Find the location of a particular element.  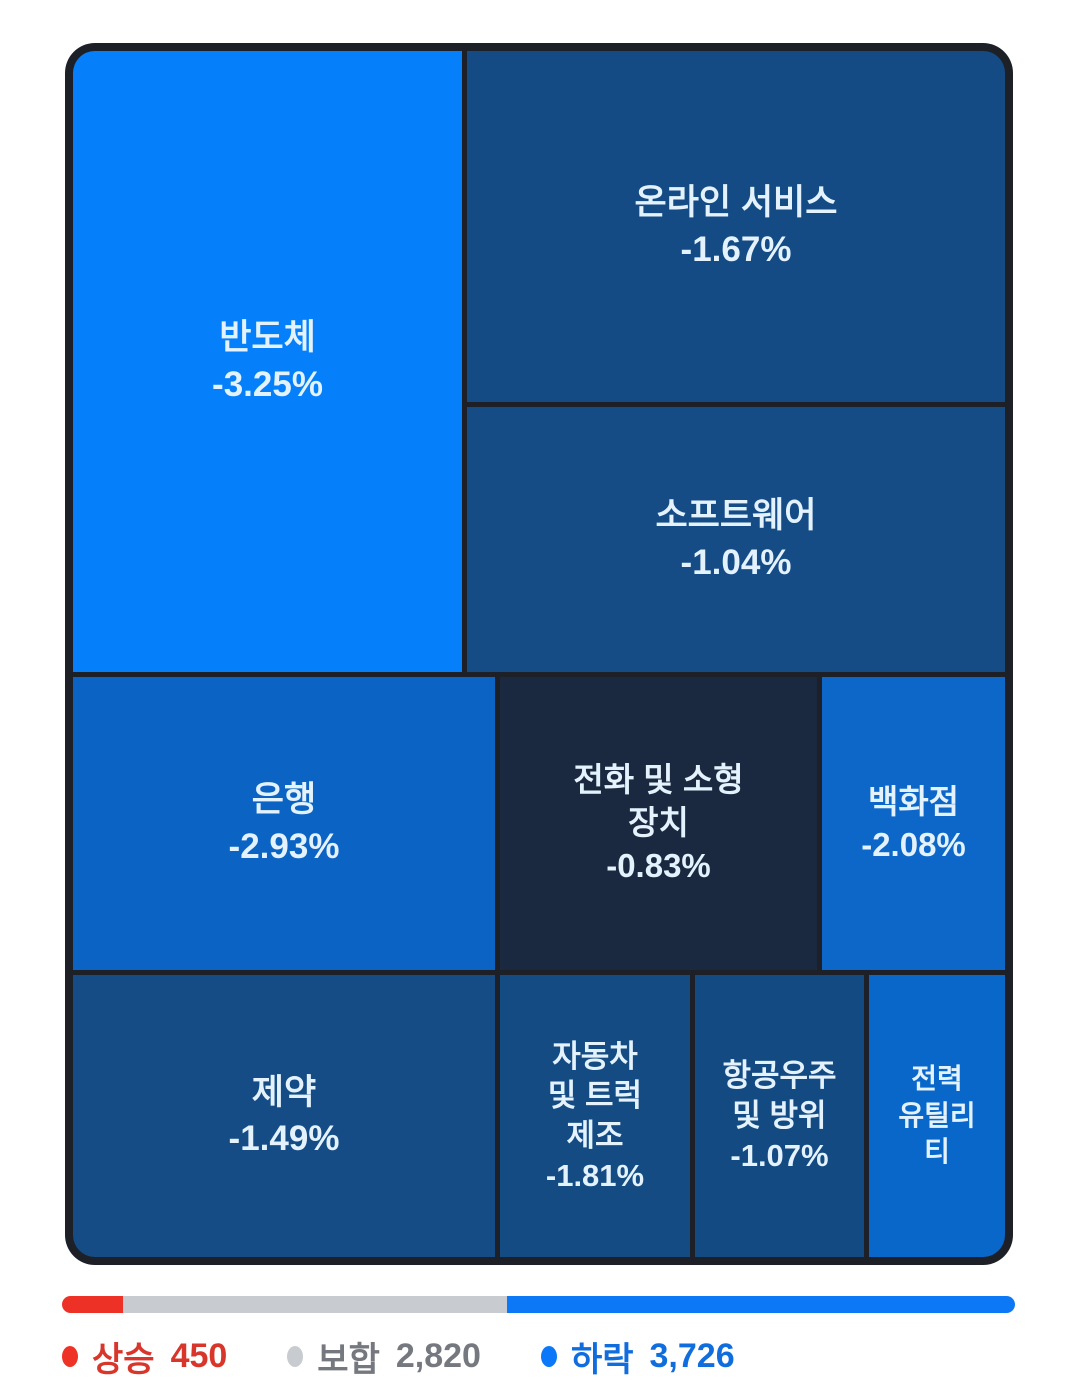

treemap-tile-department-stores: 백화점 -2.08% is located at coordinates (913, 823).